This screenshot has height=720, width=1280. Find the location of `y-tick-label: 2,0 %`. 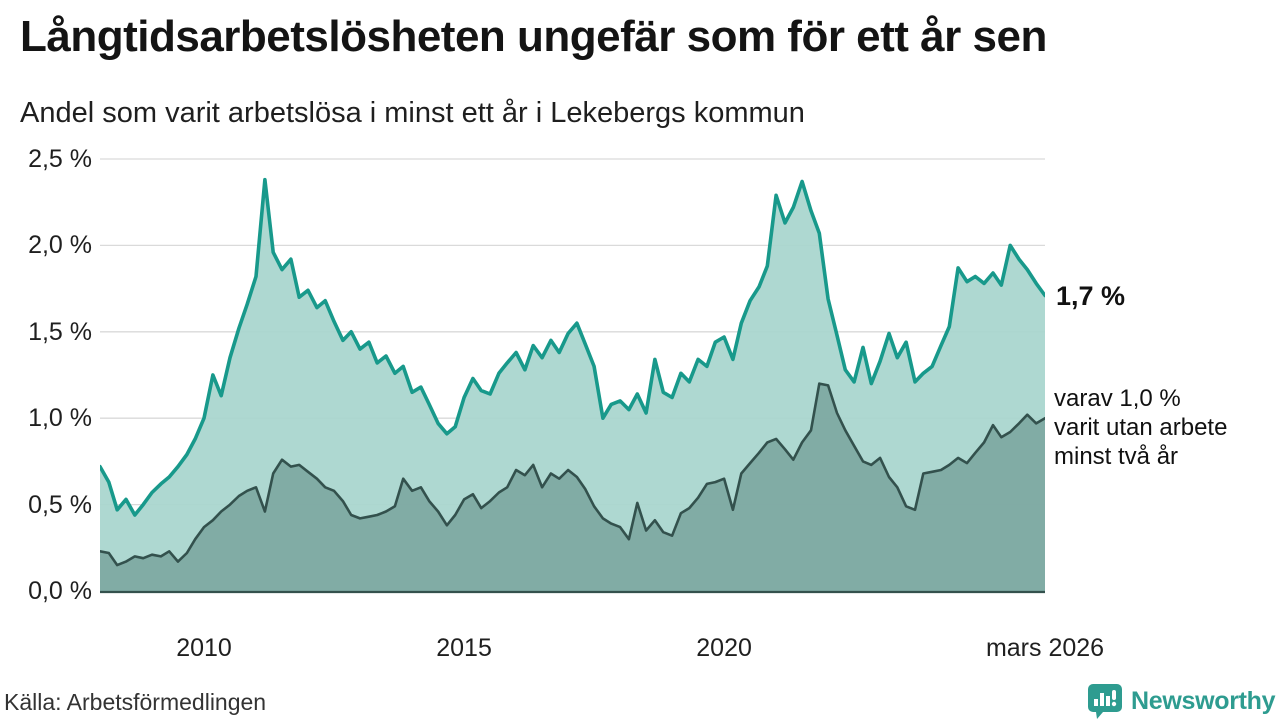

y-tick-label: 2,0 % is located at coordinates (60, 245).